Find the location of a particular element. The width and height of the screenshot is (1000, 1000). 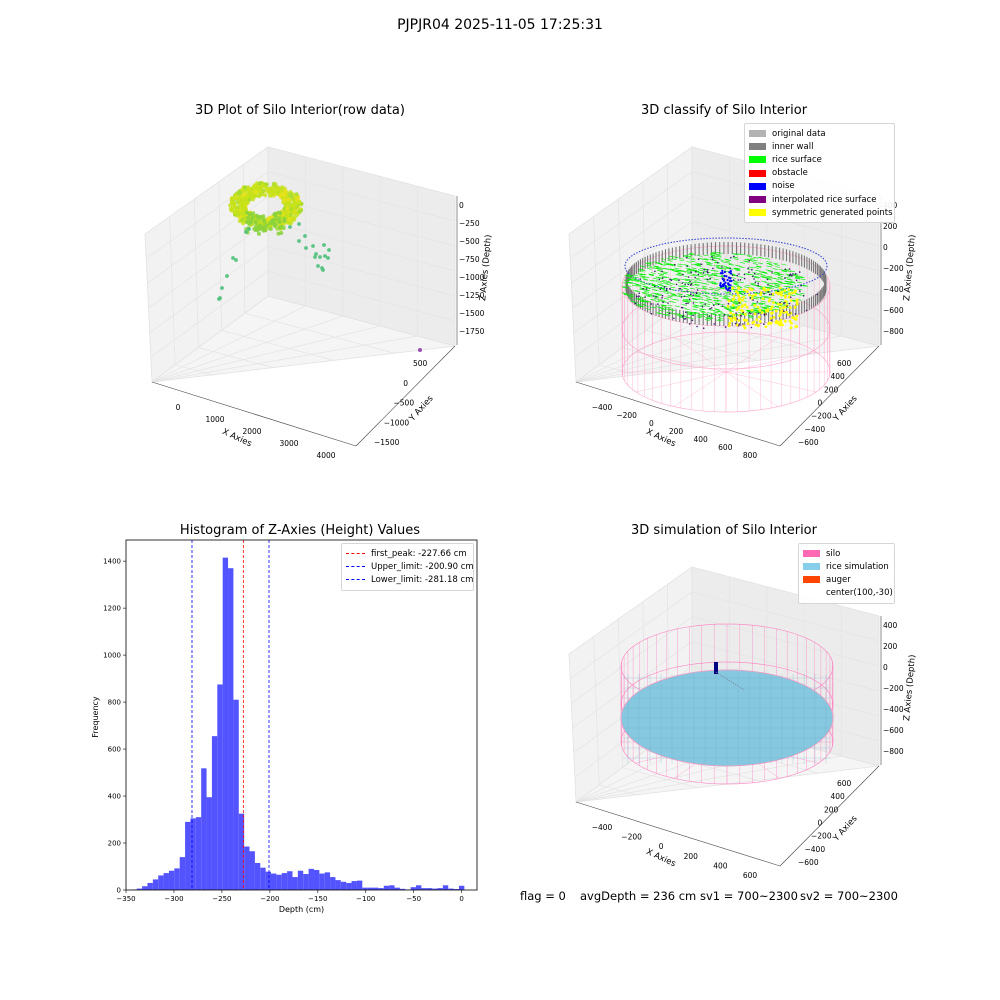

x-tick-label: 0 is located at coordinates (661, 846).